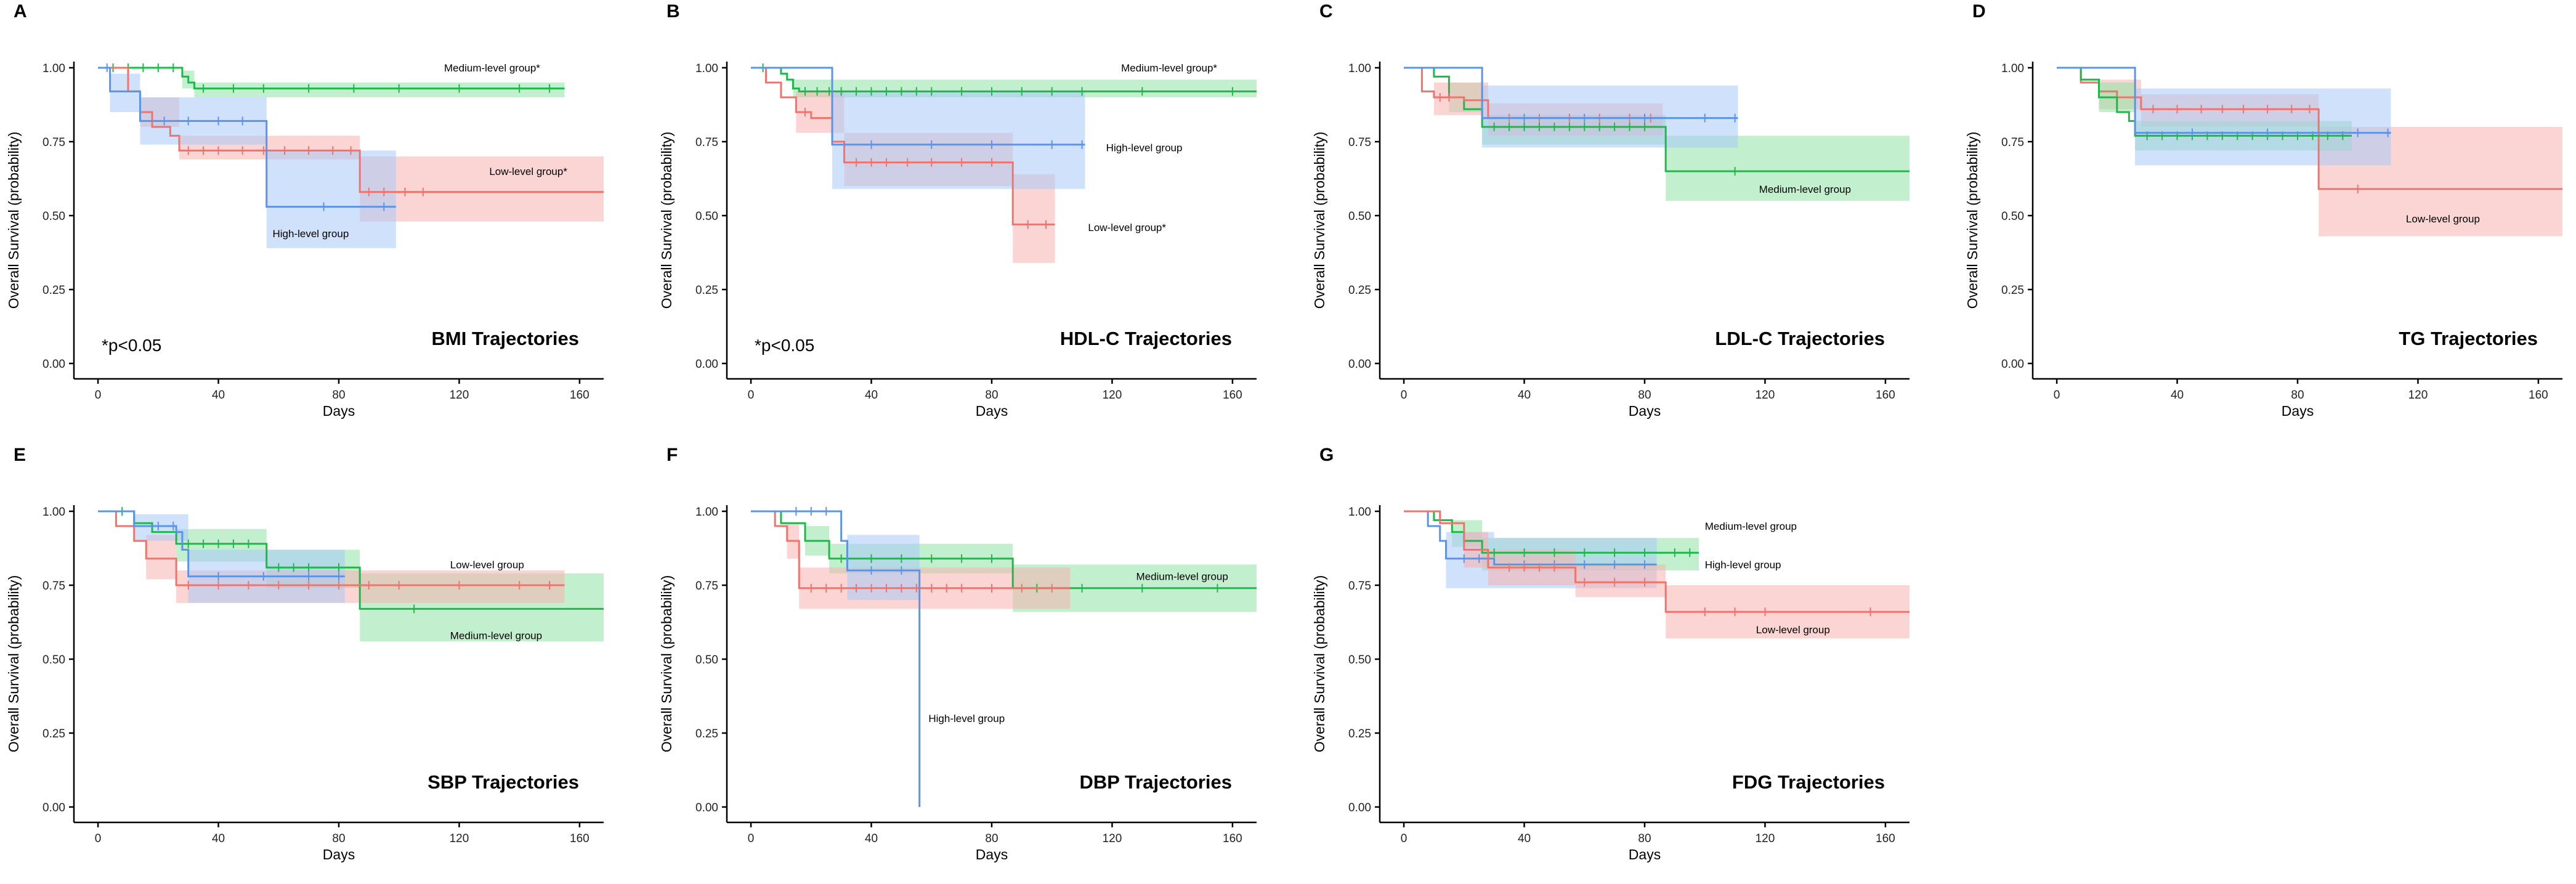 The width and height of the screenshot is (2576, 884). What do you see at coordinates (1155, 782) in the screenshot?
I see `chart-title: DBP Trajectories` at bounding box center [1155, 782].